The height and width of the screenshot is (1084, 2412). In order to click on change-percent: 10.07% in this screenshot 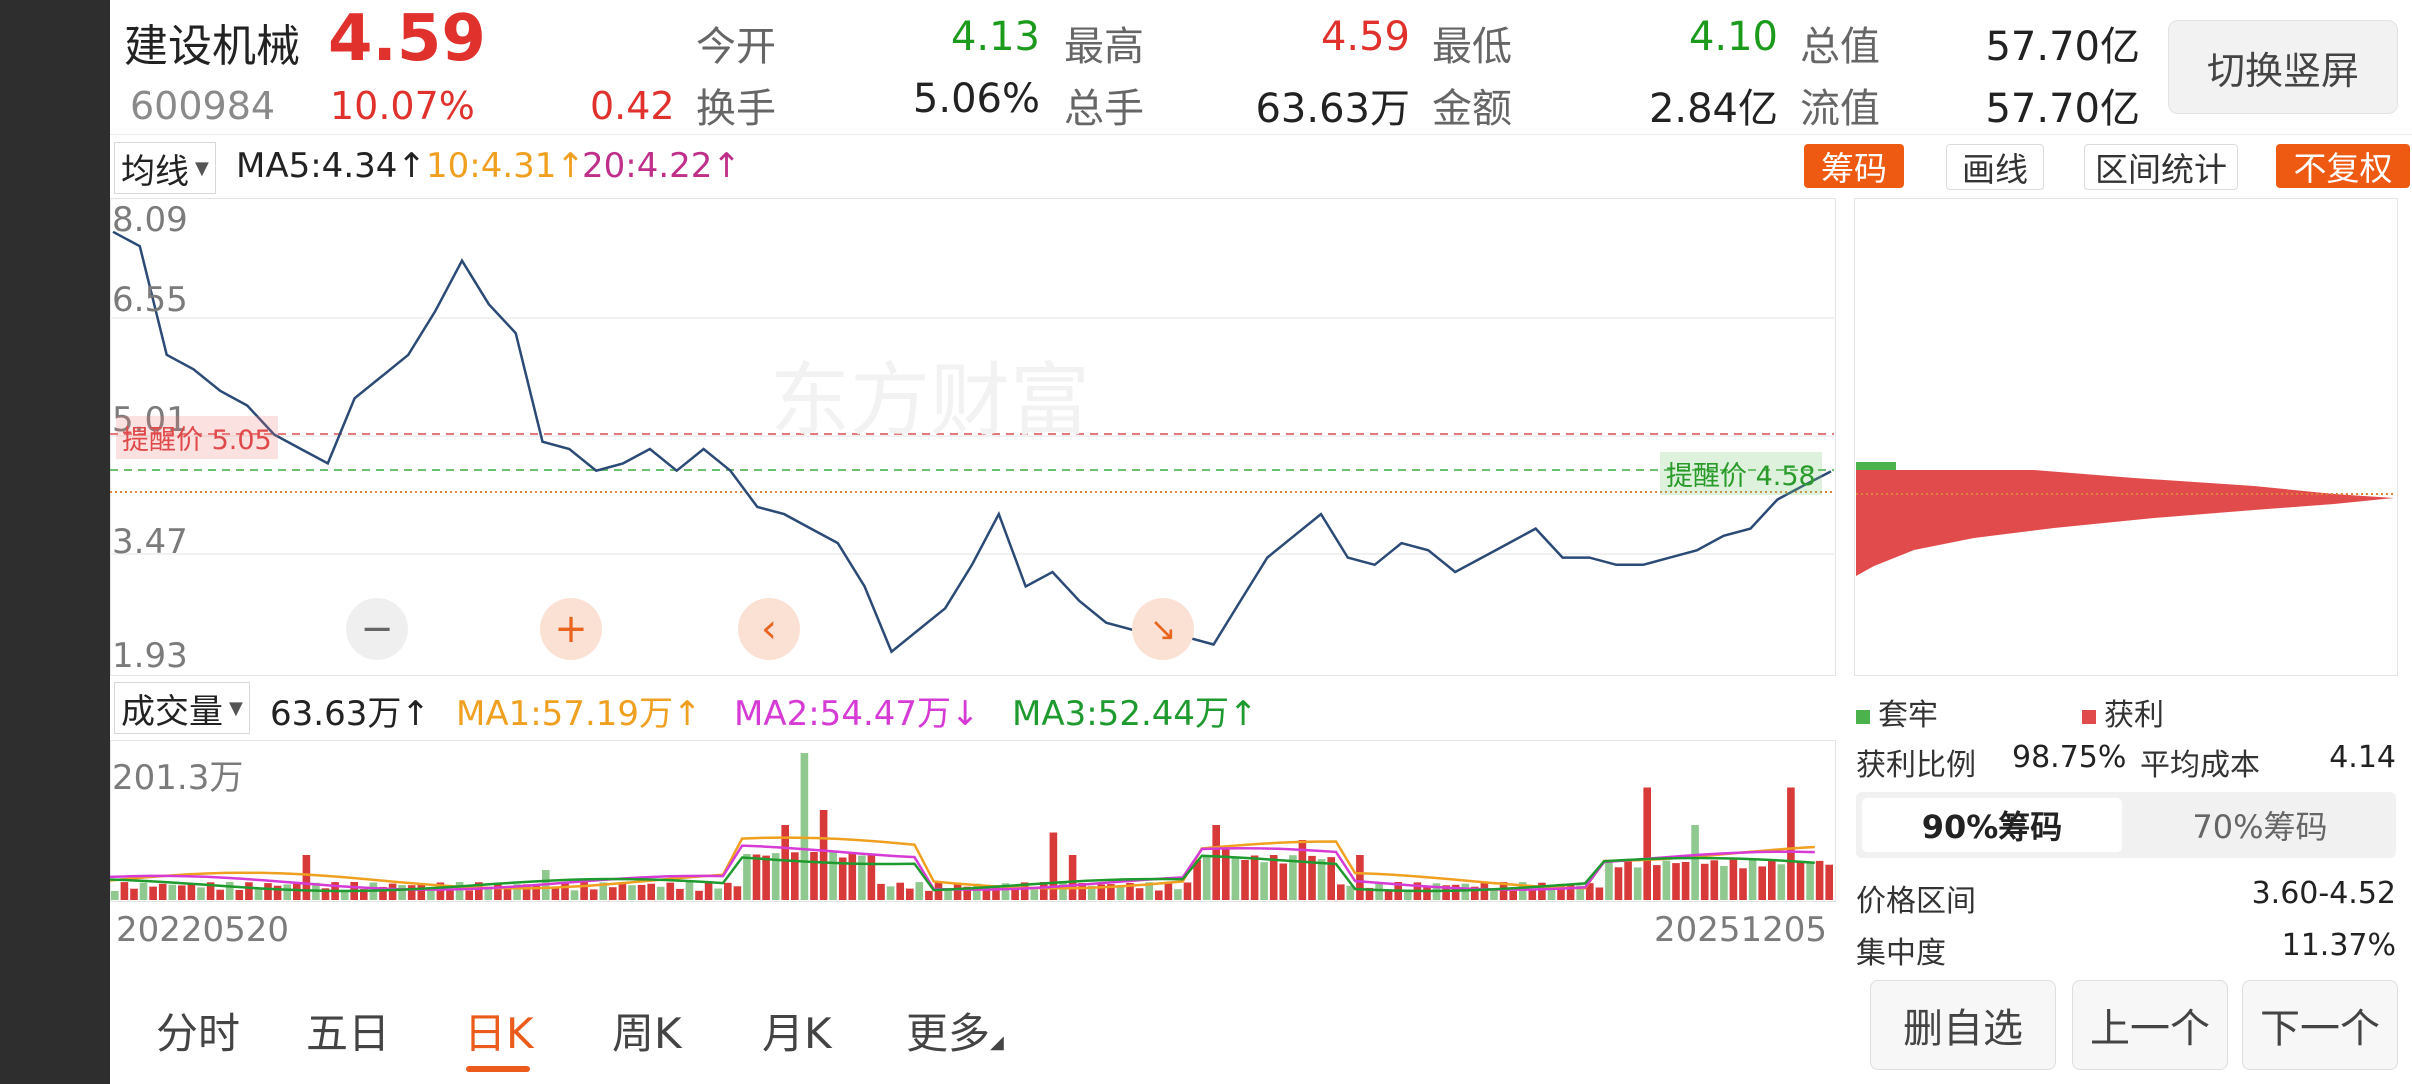, I will do `click(402, 106)`.